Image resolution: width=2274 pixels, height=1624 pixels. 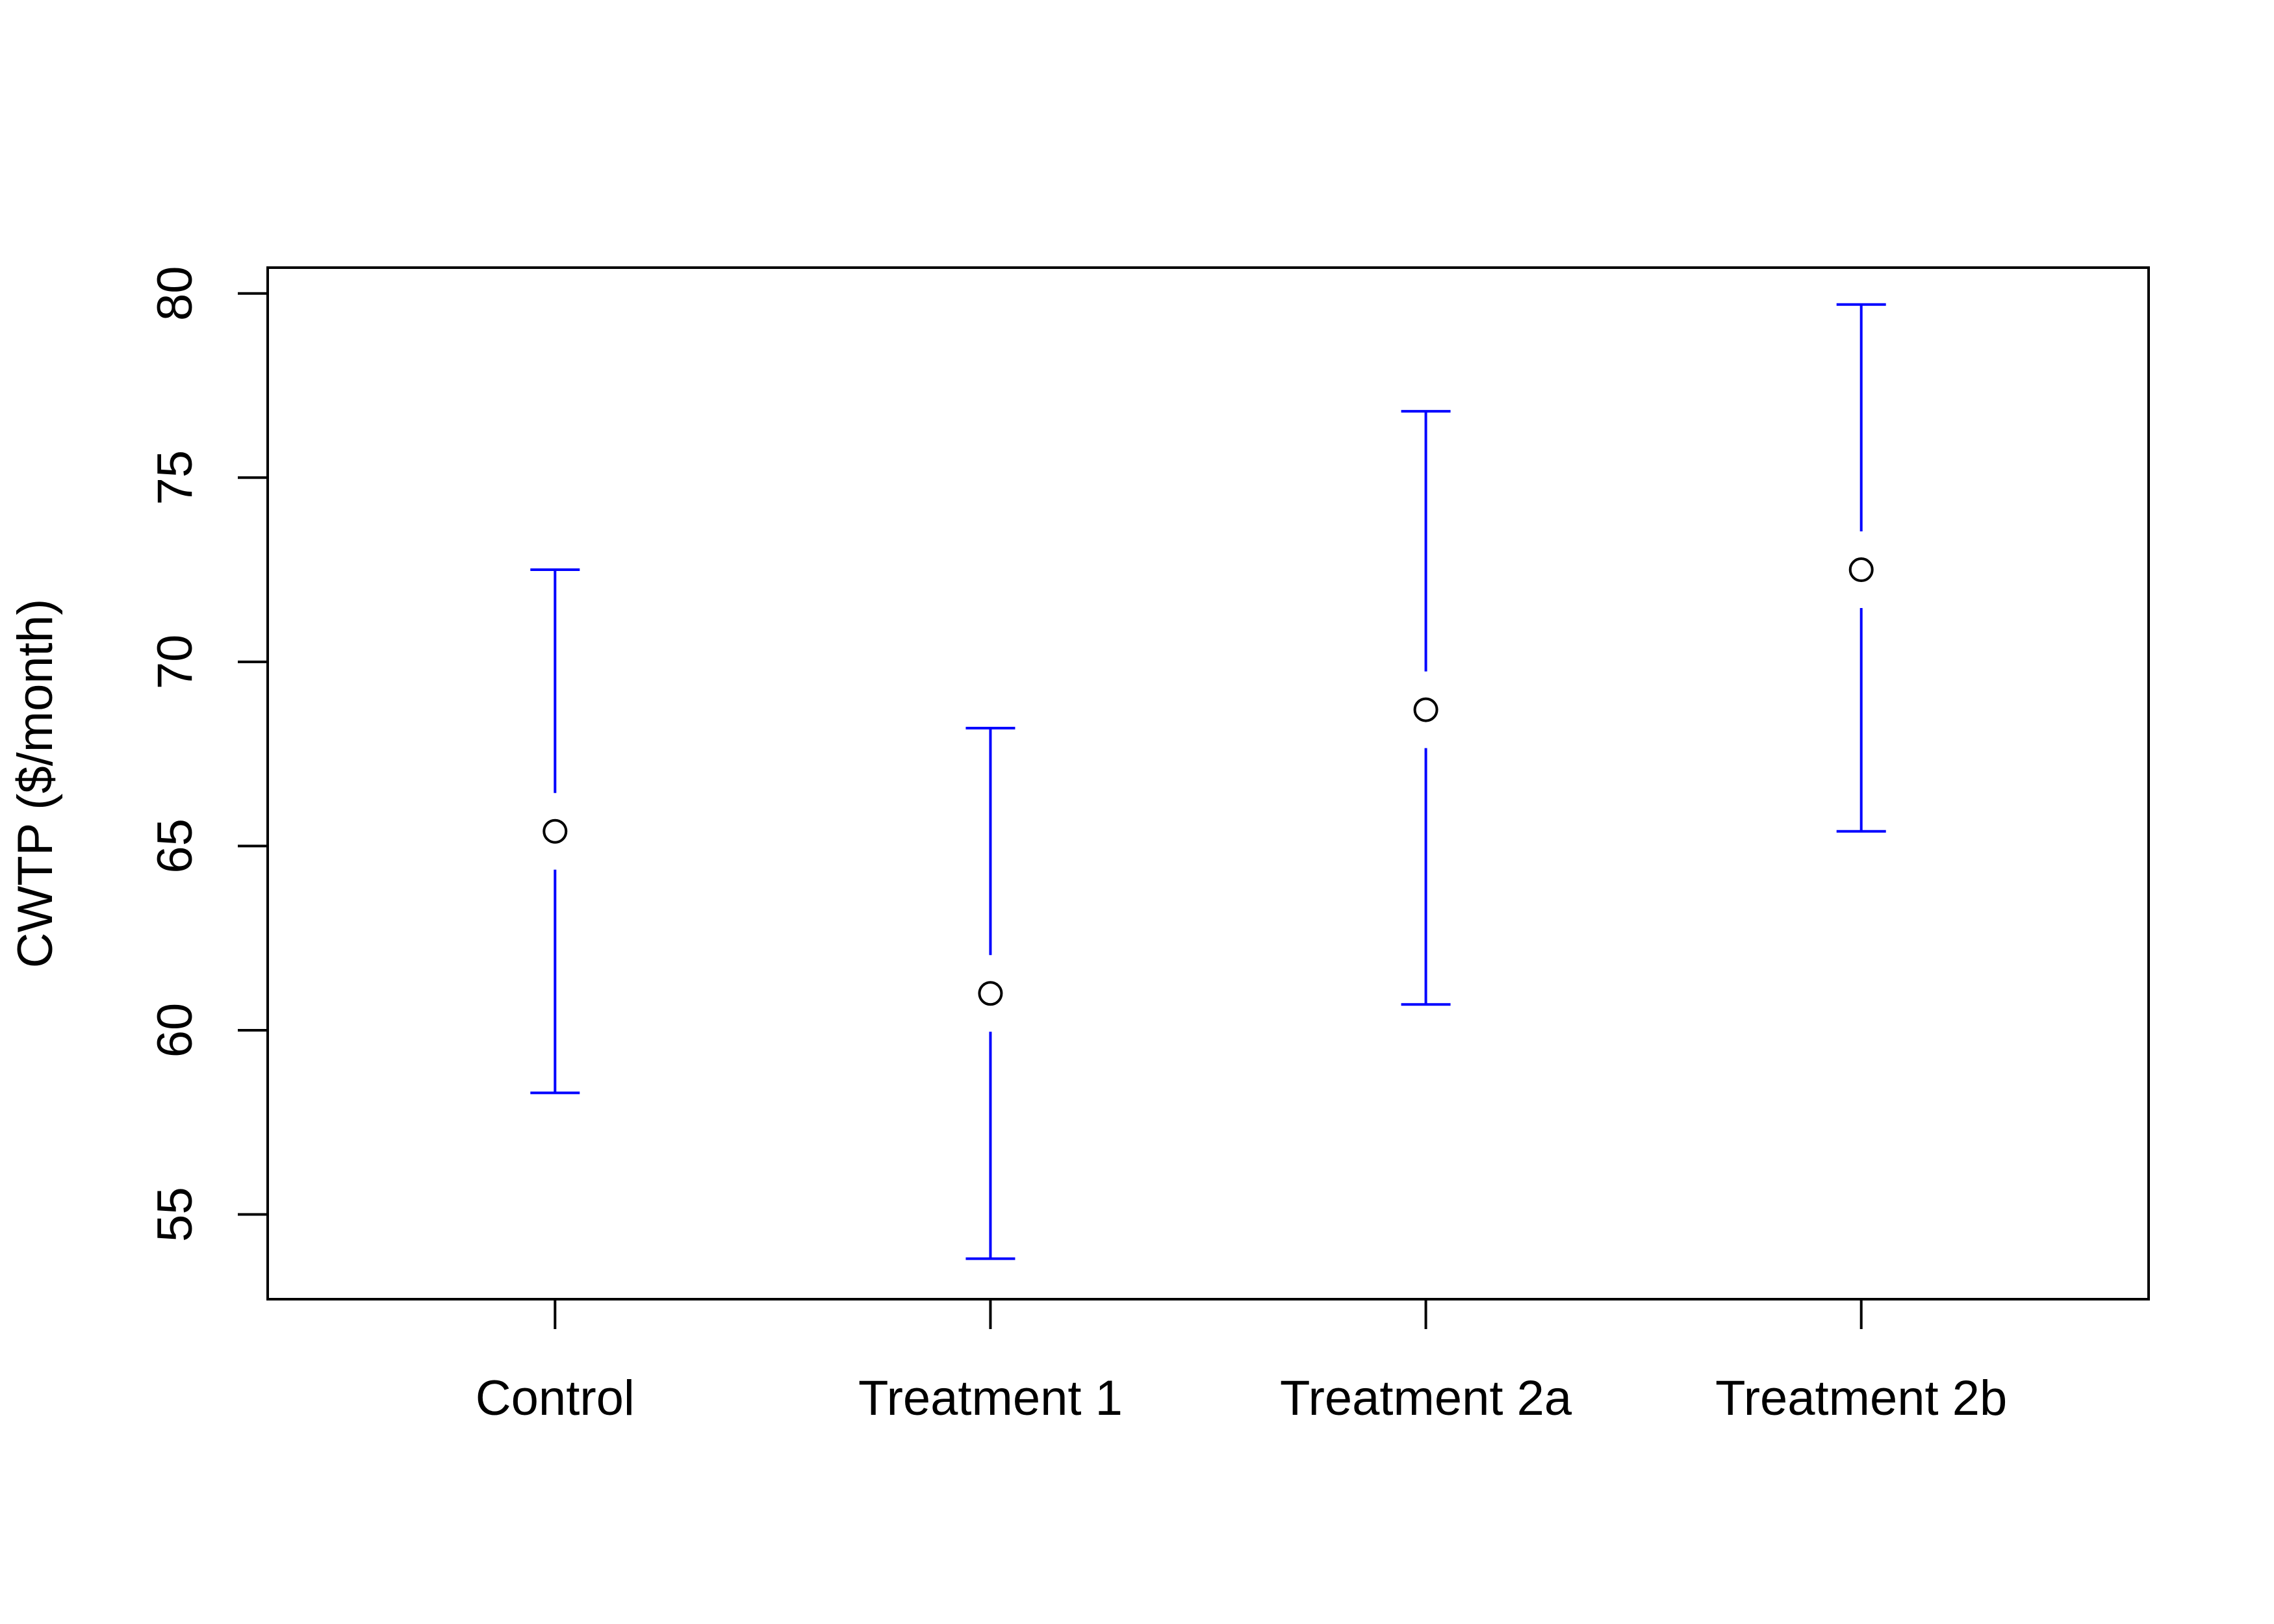 I want to click on y-tick-label: 60, so click(x=175, y=1030).